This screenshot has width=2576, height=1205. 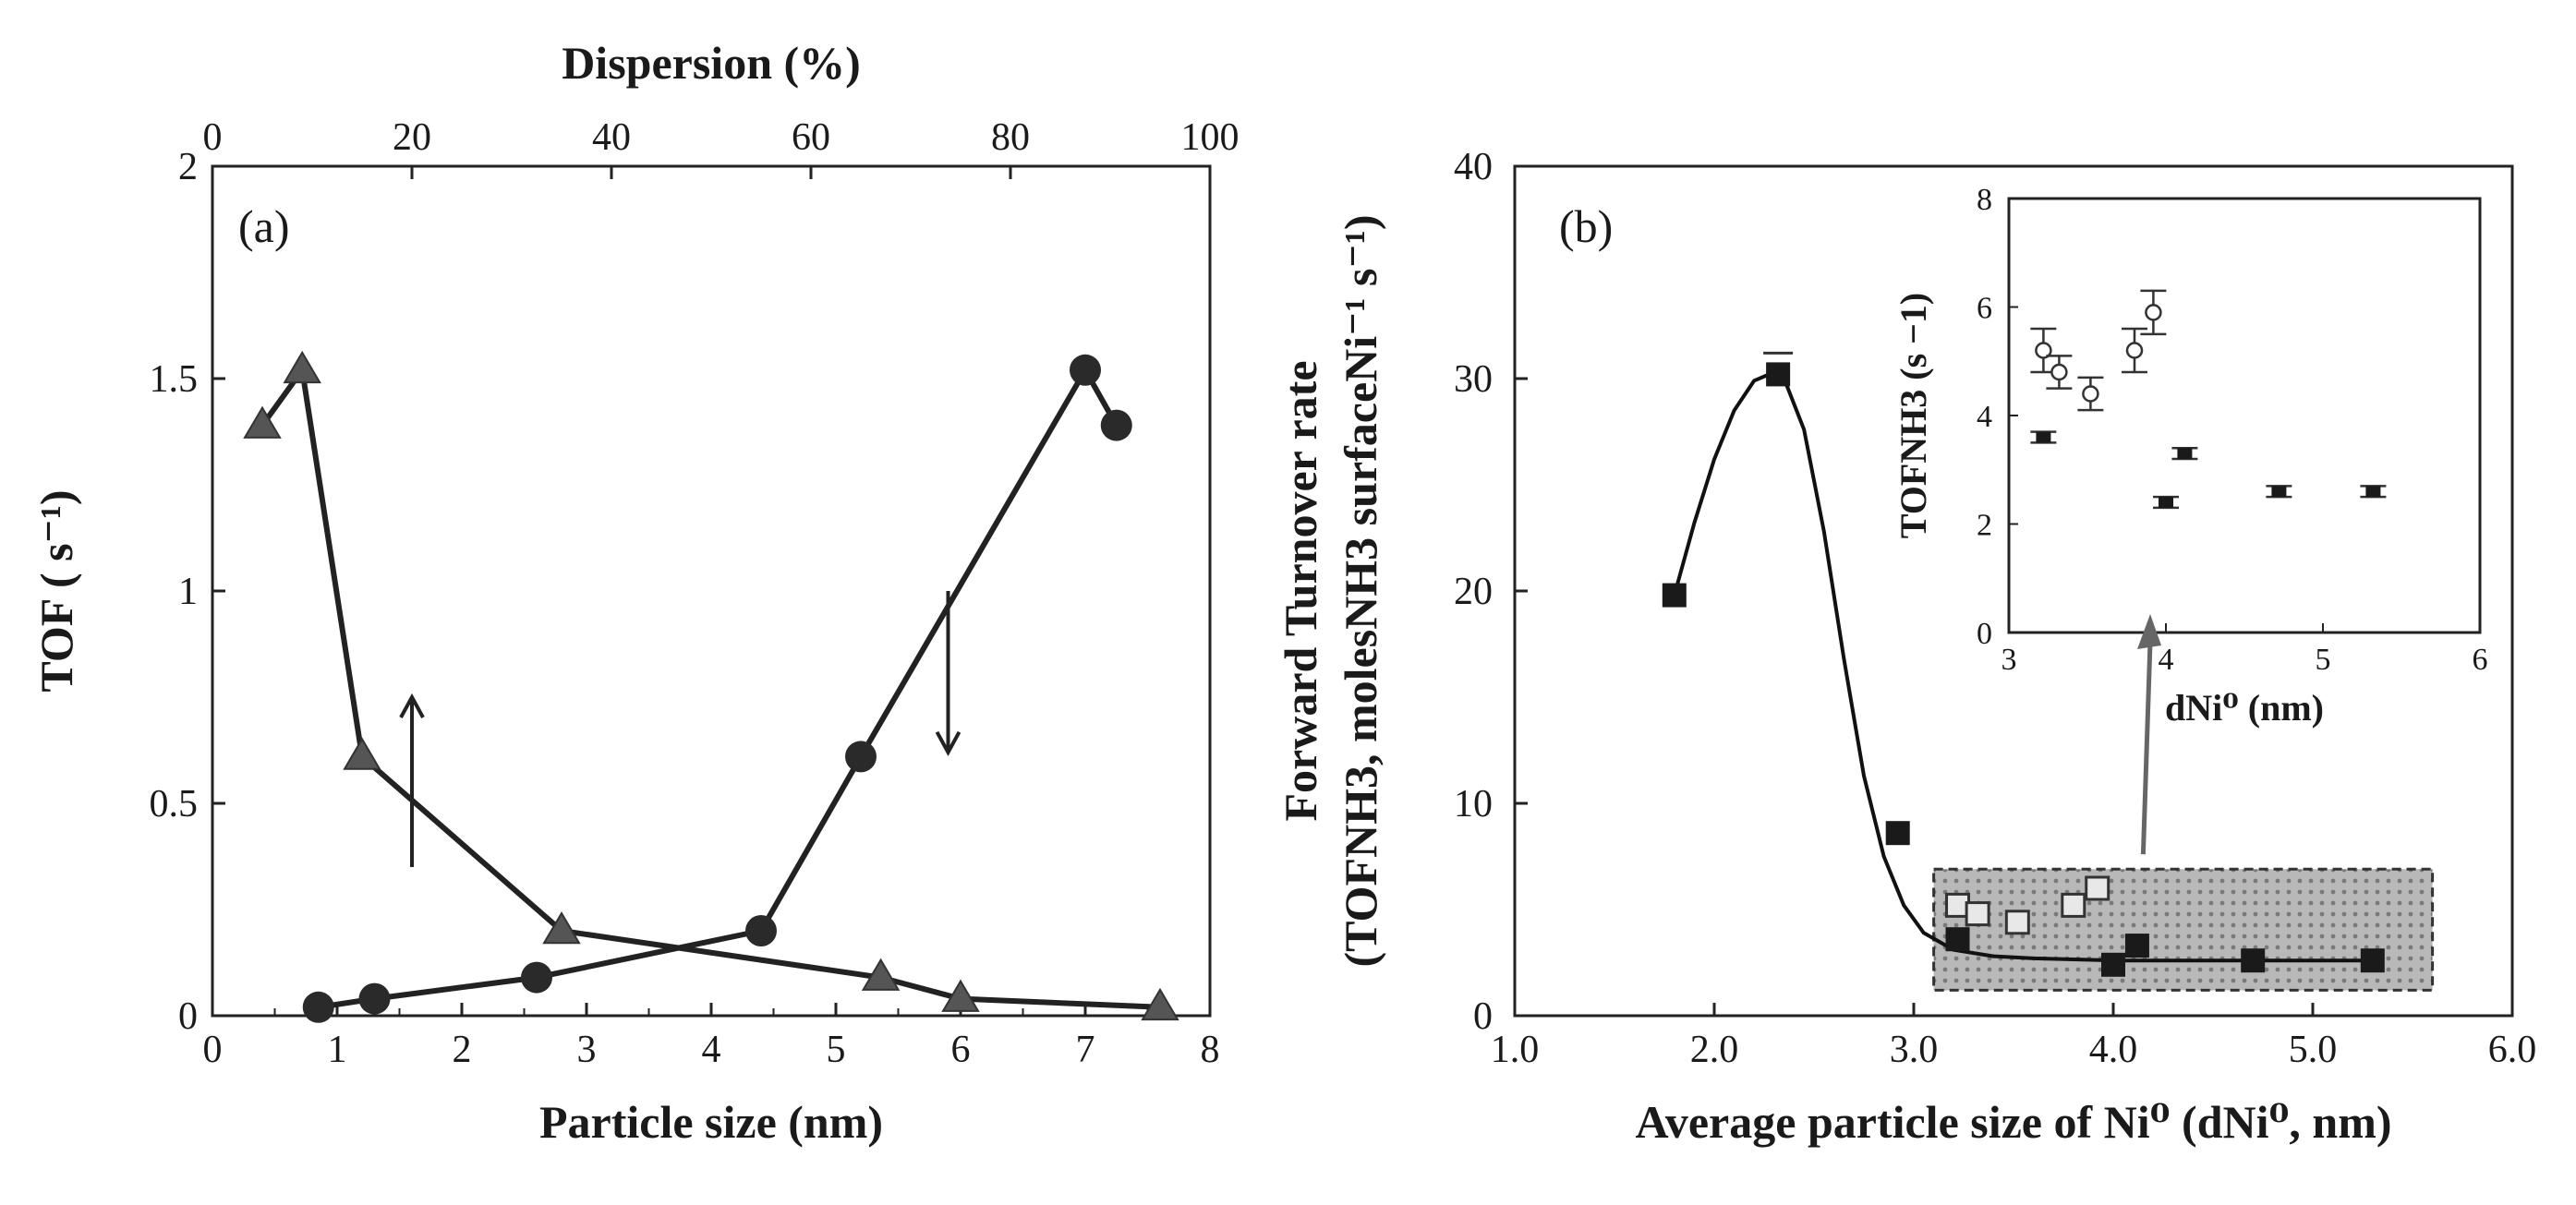 I want to click on inset-plot-frame, so click(x=2244, y=415).